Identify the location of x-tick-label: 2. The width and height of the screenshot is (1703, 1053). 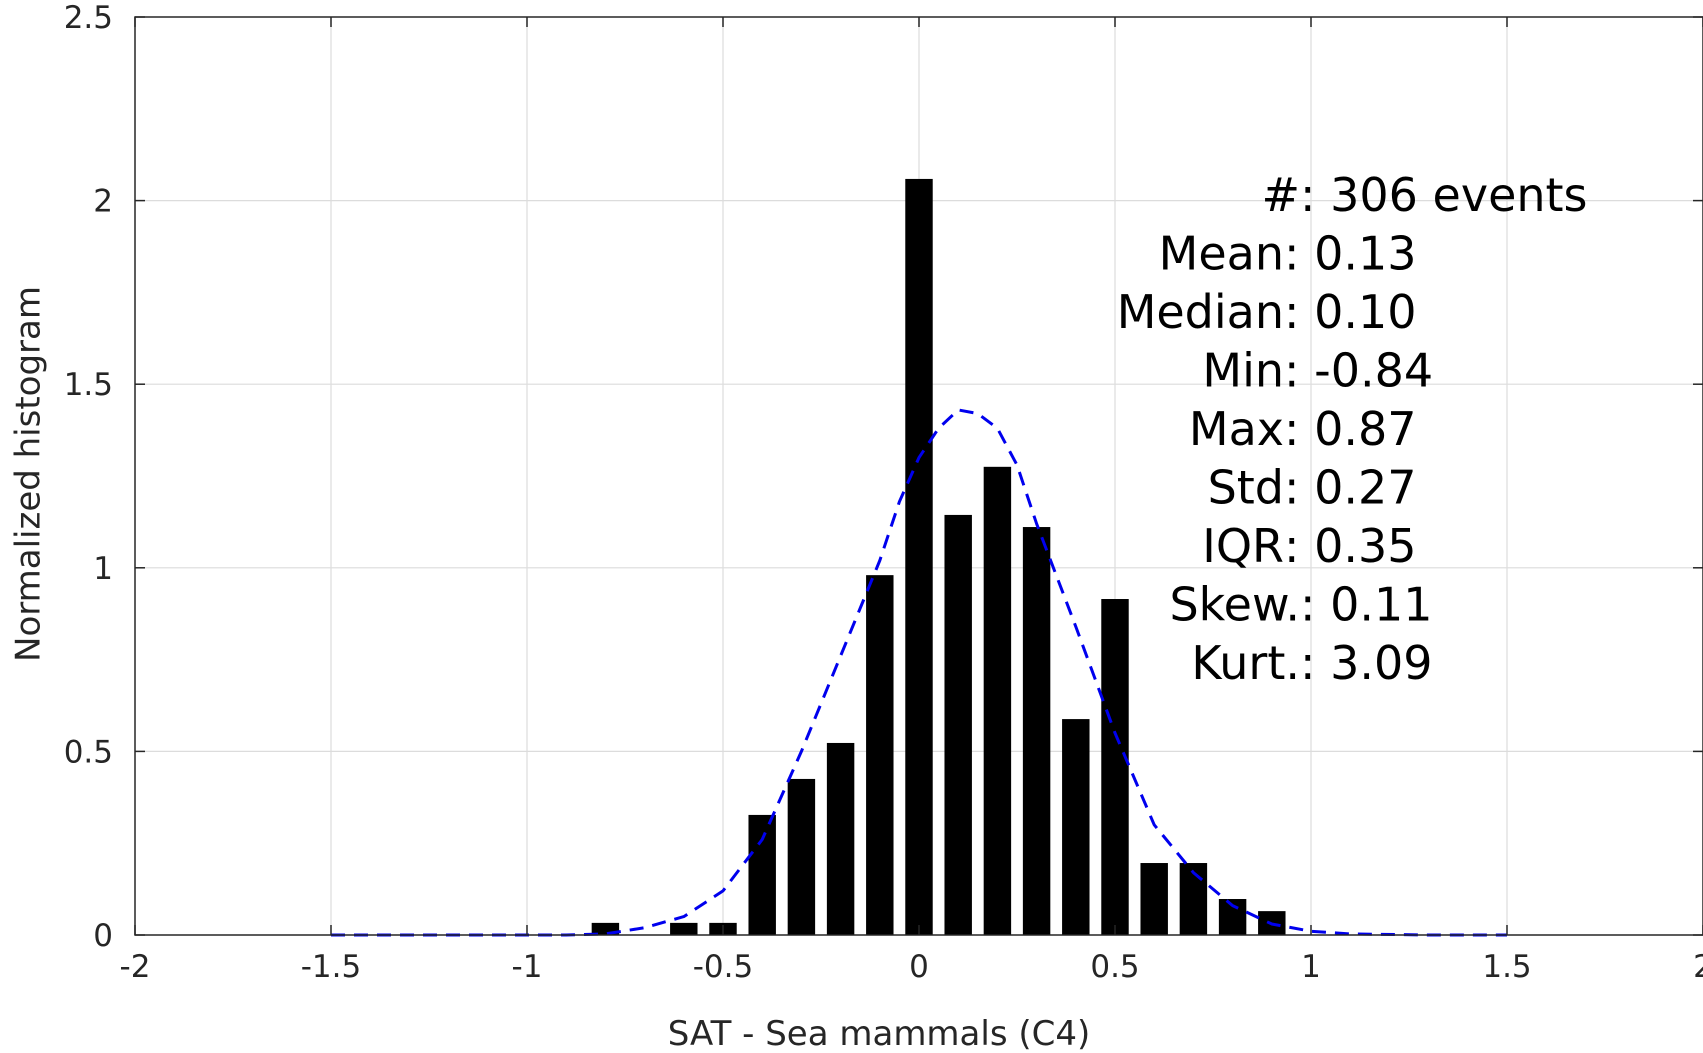
(1698, 967).